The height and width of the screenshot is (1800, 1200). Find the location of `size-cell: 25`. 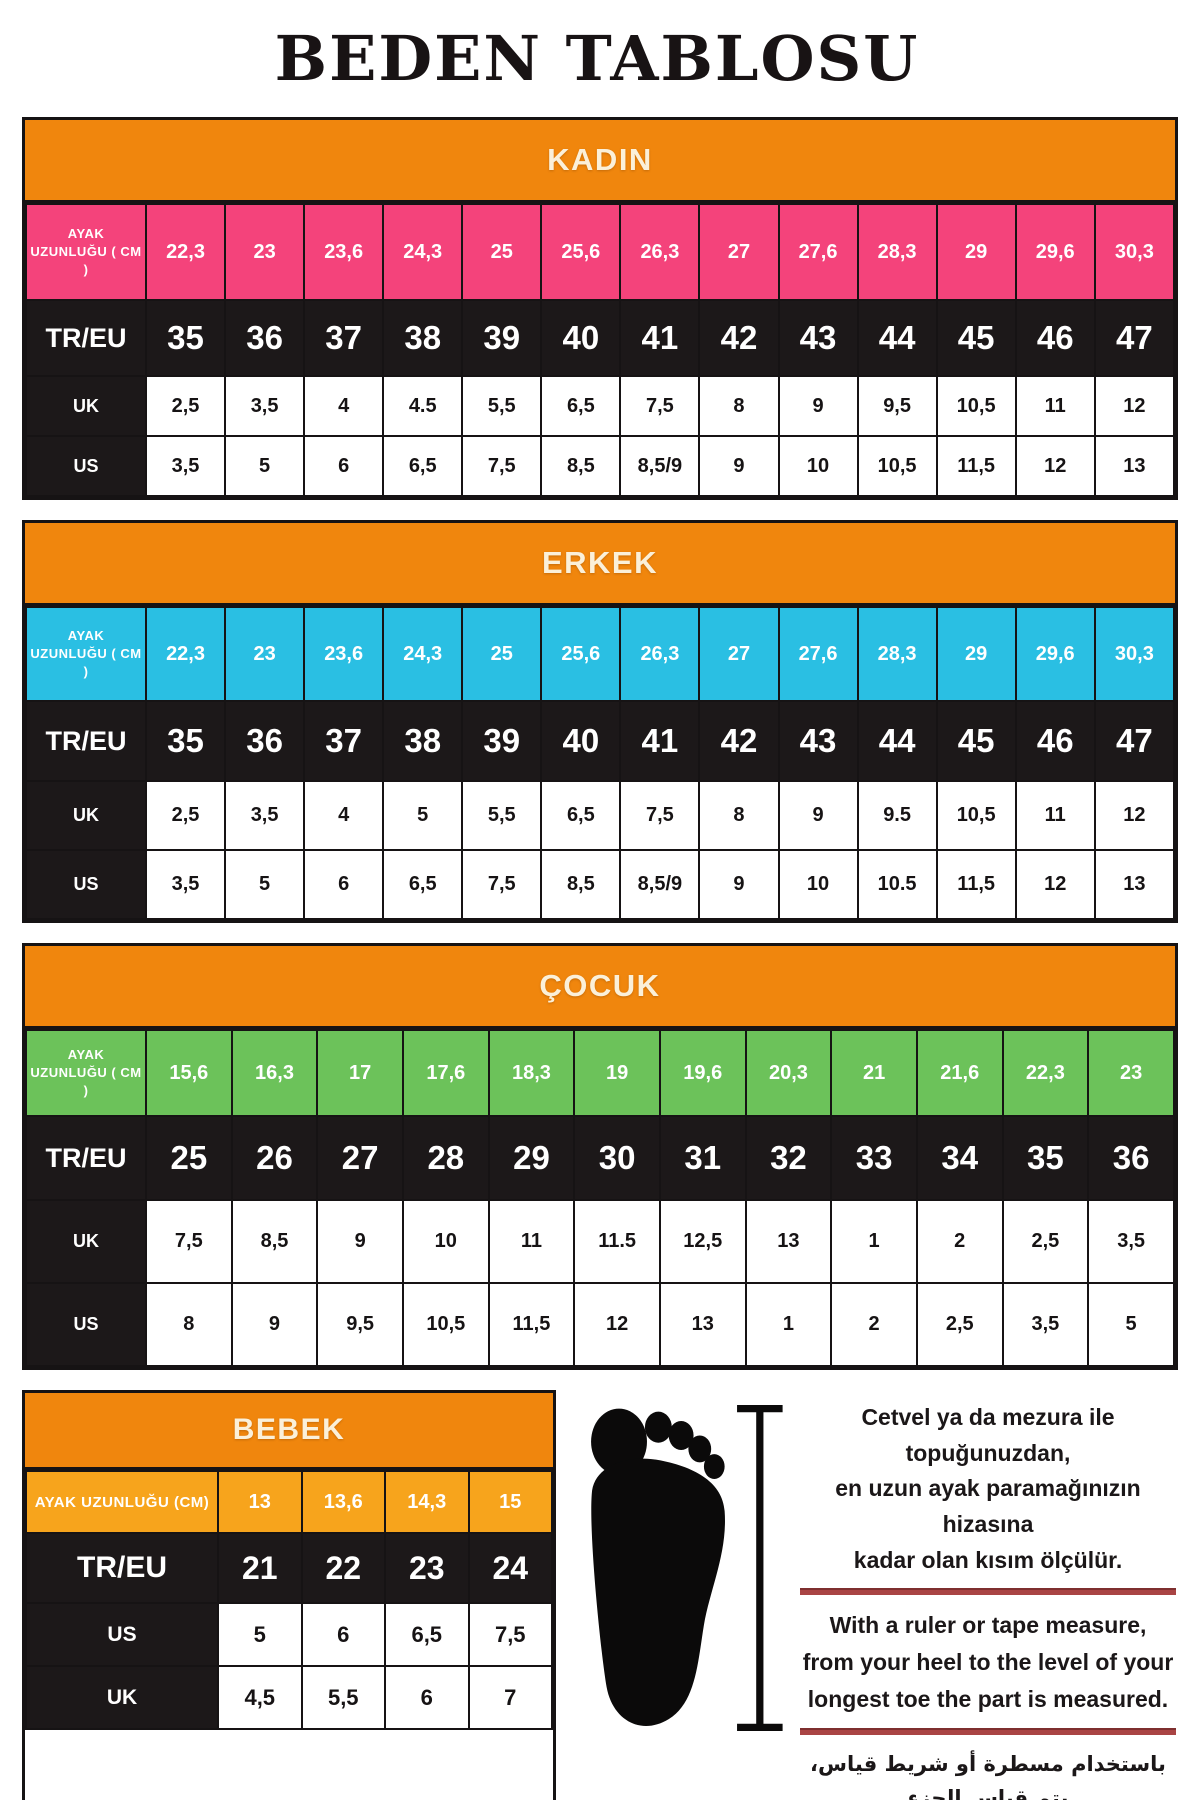

size-cell: 25 is located at coordinates (502, 252).